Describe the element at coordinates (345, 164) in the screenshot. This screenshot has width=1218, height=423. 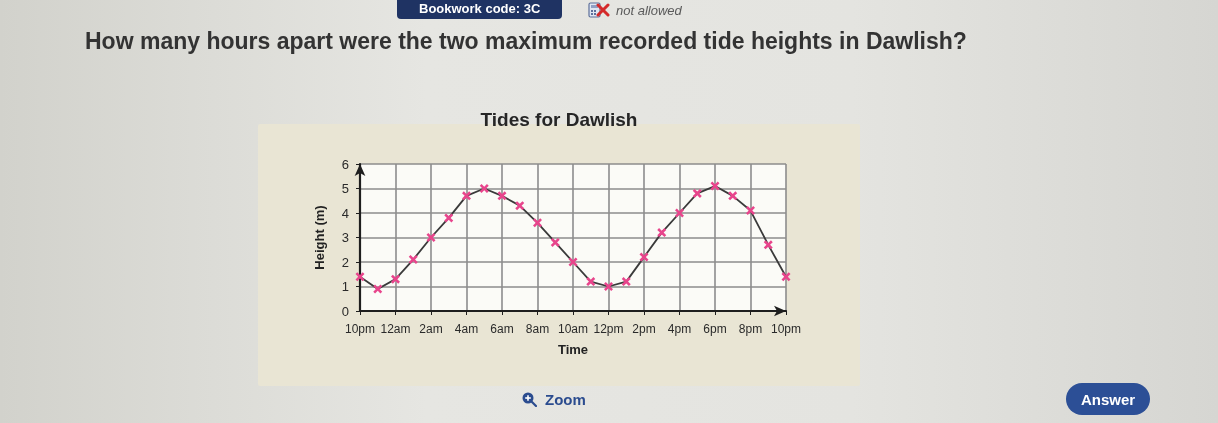
I see `y-tick-label: 6` at that location.